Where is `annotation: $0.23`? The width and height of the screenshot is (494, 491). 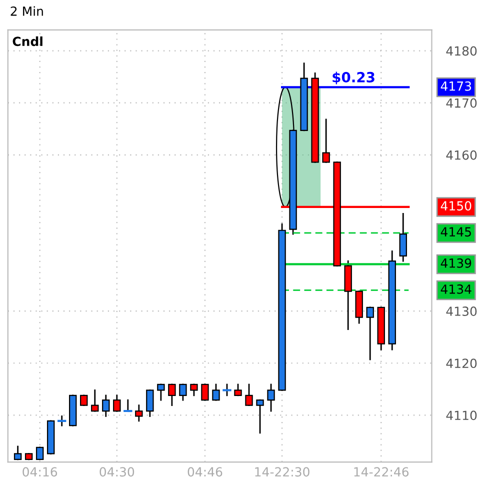
annotation: $0.23 is located at coordinates (353, 78).